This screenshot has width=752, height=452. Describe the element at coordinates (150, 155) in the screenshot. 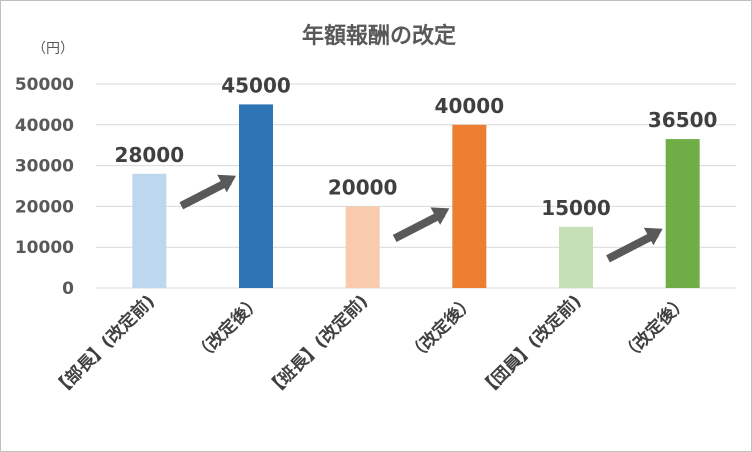

I see `data-label: 28000` at that location.